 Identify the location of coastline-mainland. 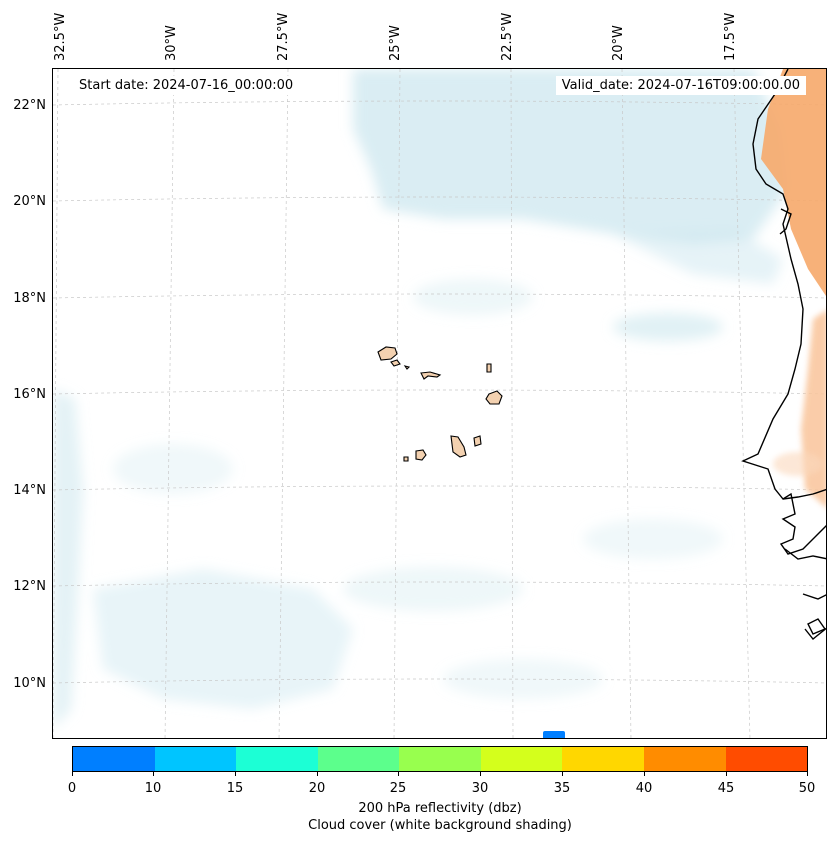
(783, 312).